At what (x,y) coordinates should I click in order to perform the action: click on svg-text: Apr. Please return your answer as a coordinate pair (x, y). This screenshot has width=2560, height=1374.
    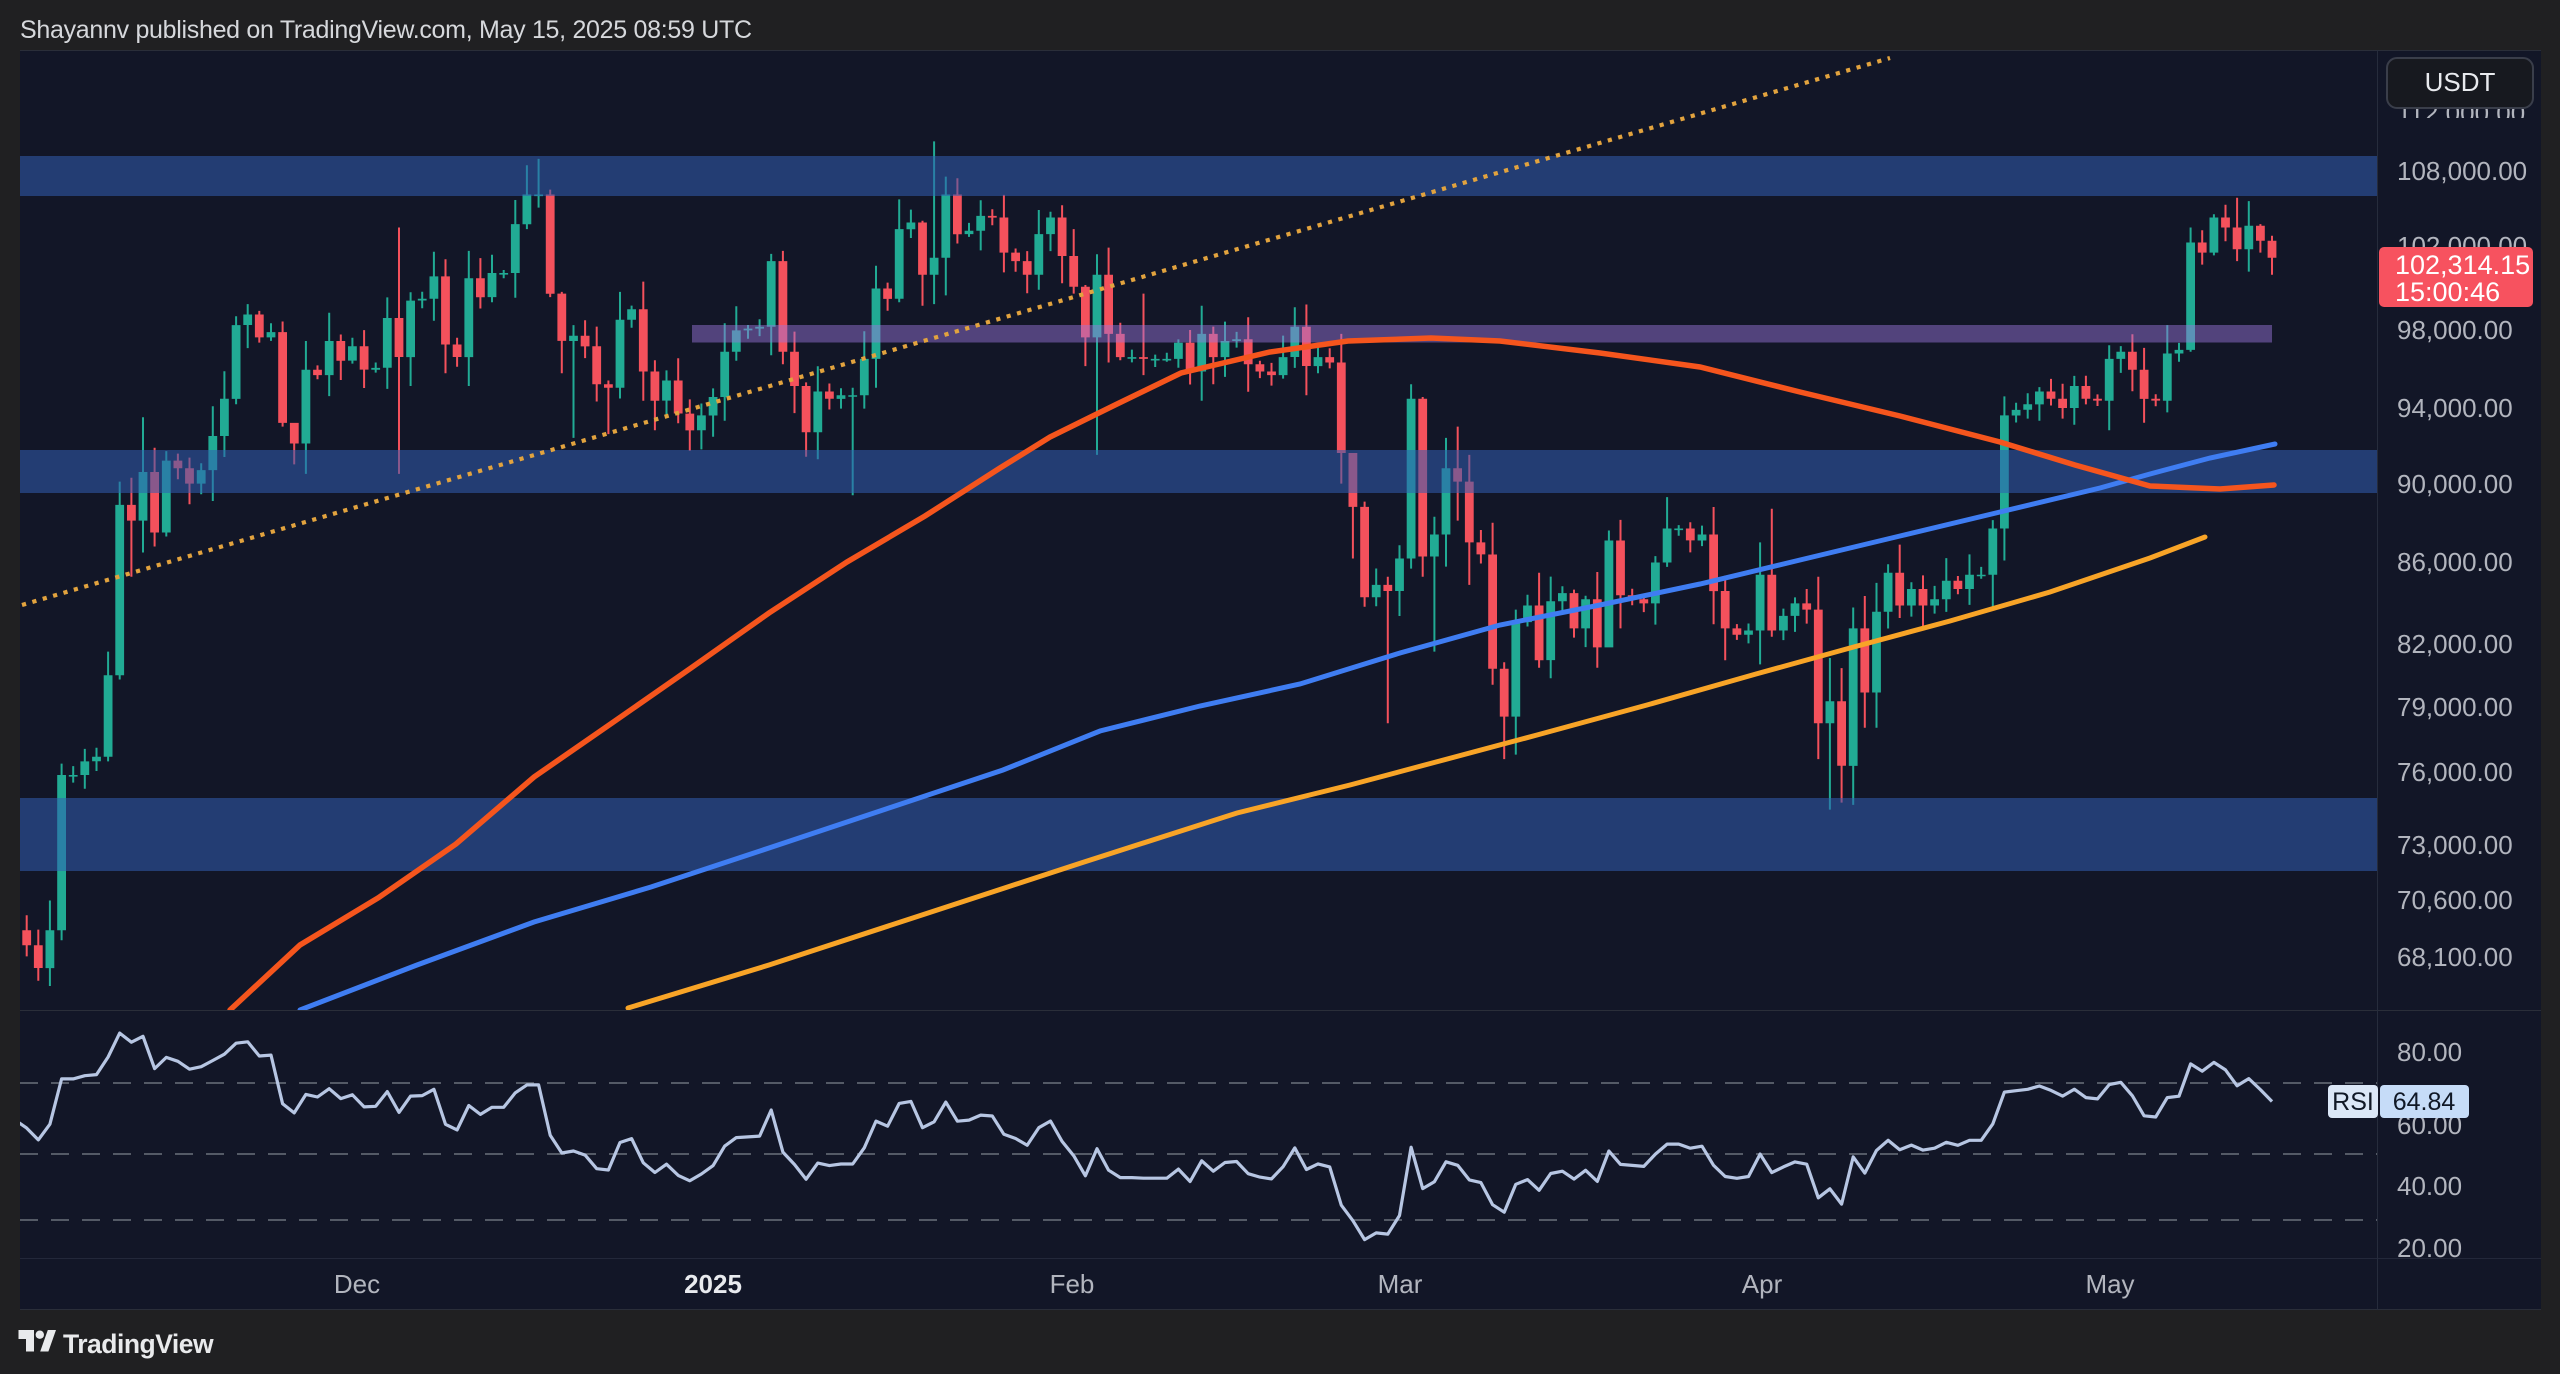
    Looking at the image, I should click on (1762, 1284).